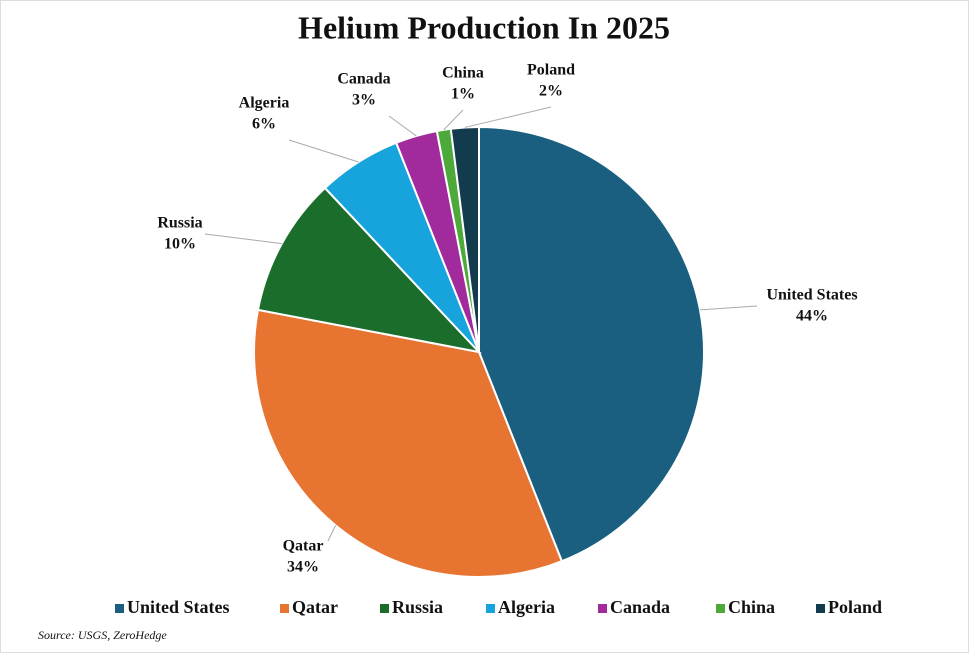  I want to click on legend-label: Russia, so click(417, 607).